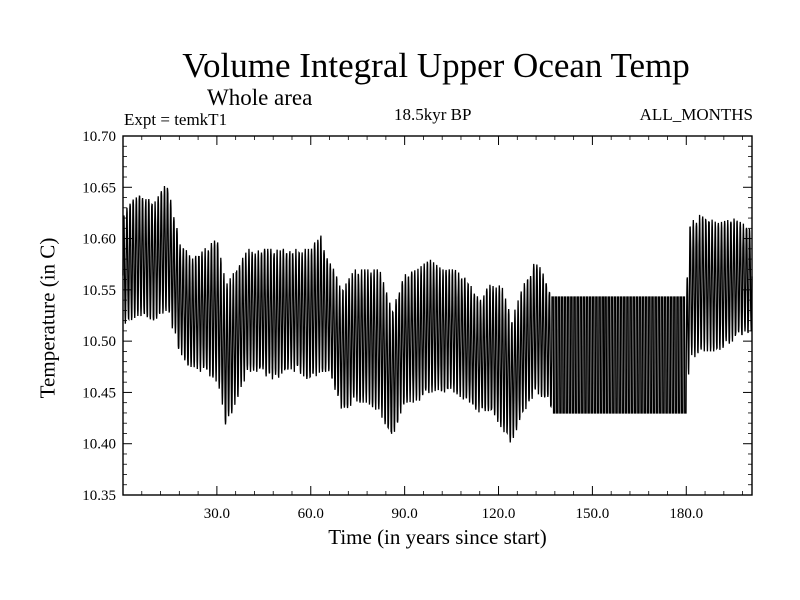 This screenshot has width=800, height=600. I want to click on y-tick-label: 10.55, so click(99, 291).